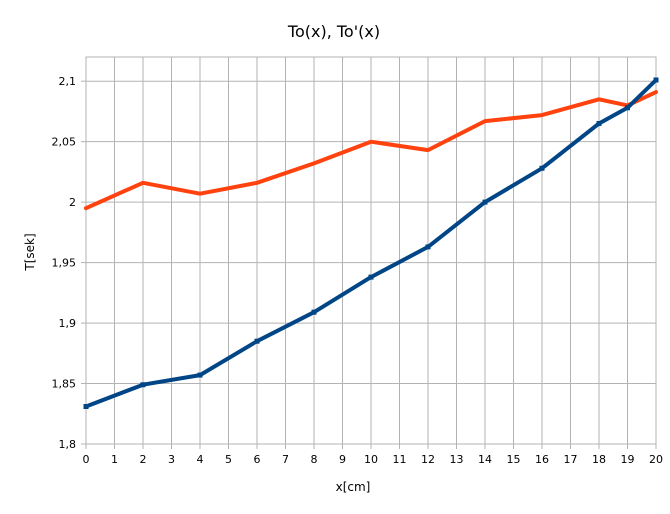  Describe the element at coordinates (143, 459) in the screenshot. I see `x-tick-label: 2` at that location.